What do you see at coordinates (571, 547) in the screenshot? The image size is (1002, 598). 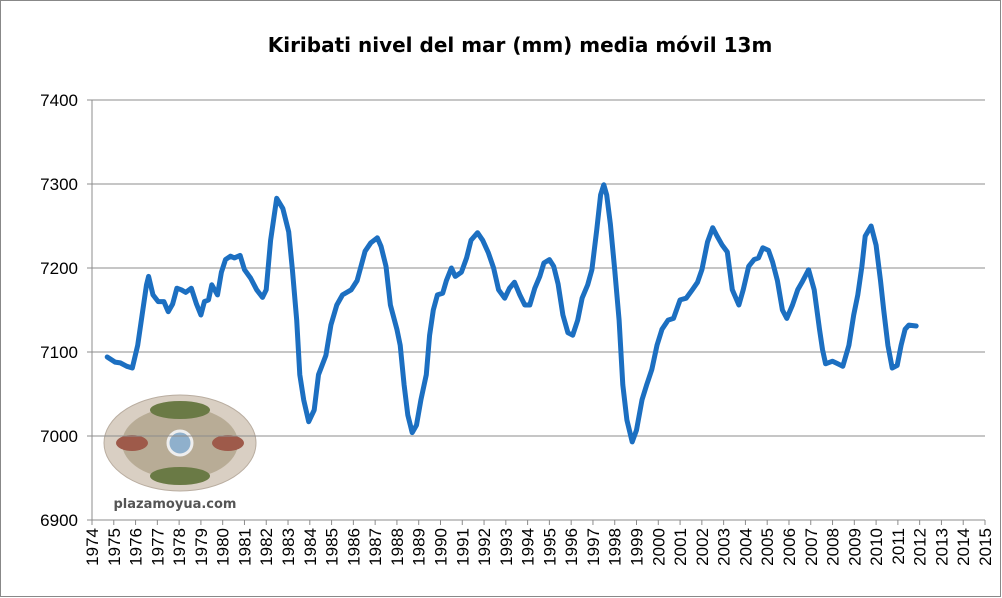 I see `x-tick-label: 1996` at bounding box center [571, 547].